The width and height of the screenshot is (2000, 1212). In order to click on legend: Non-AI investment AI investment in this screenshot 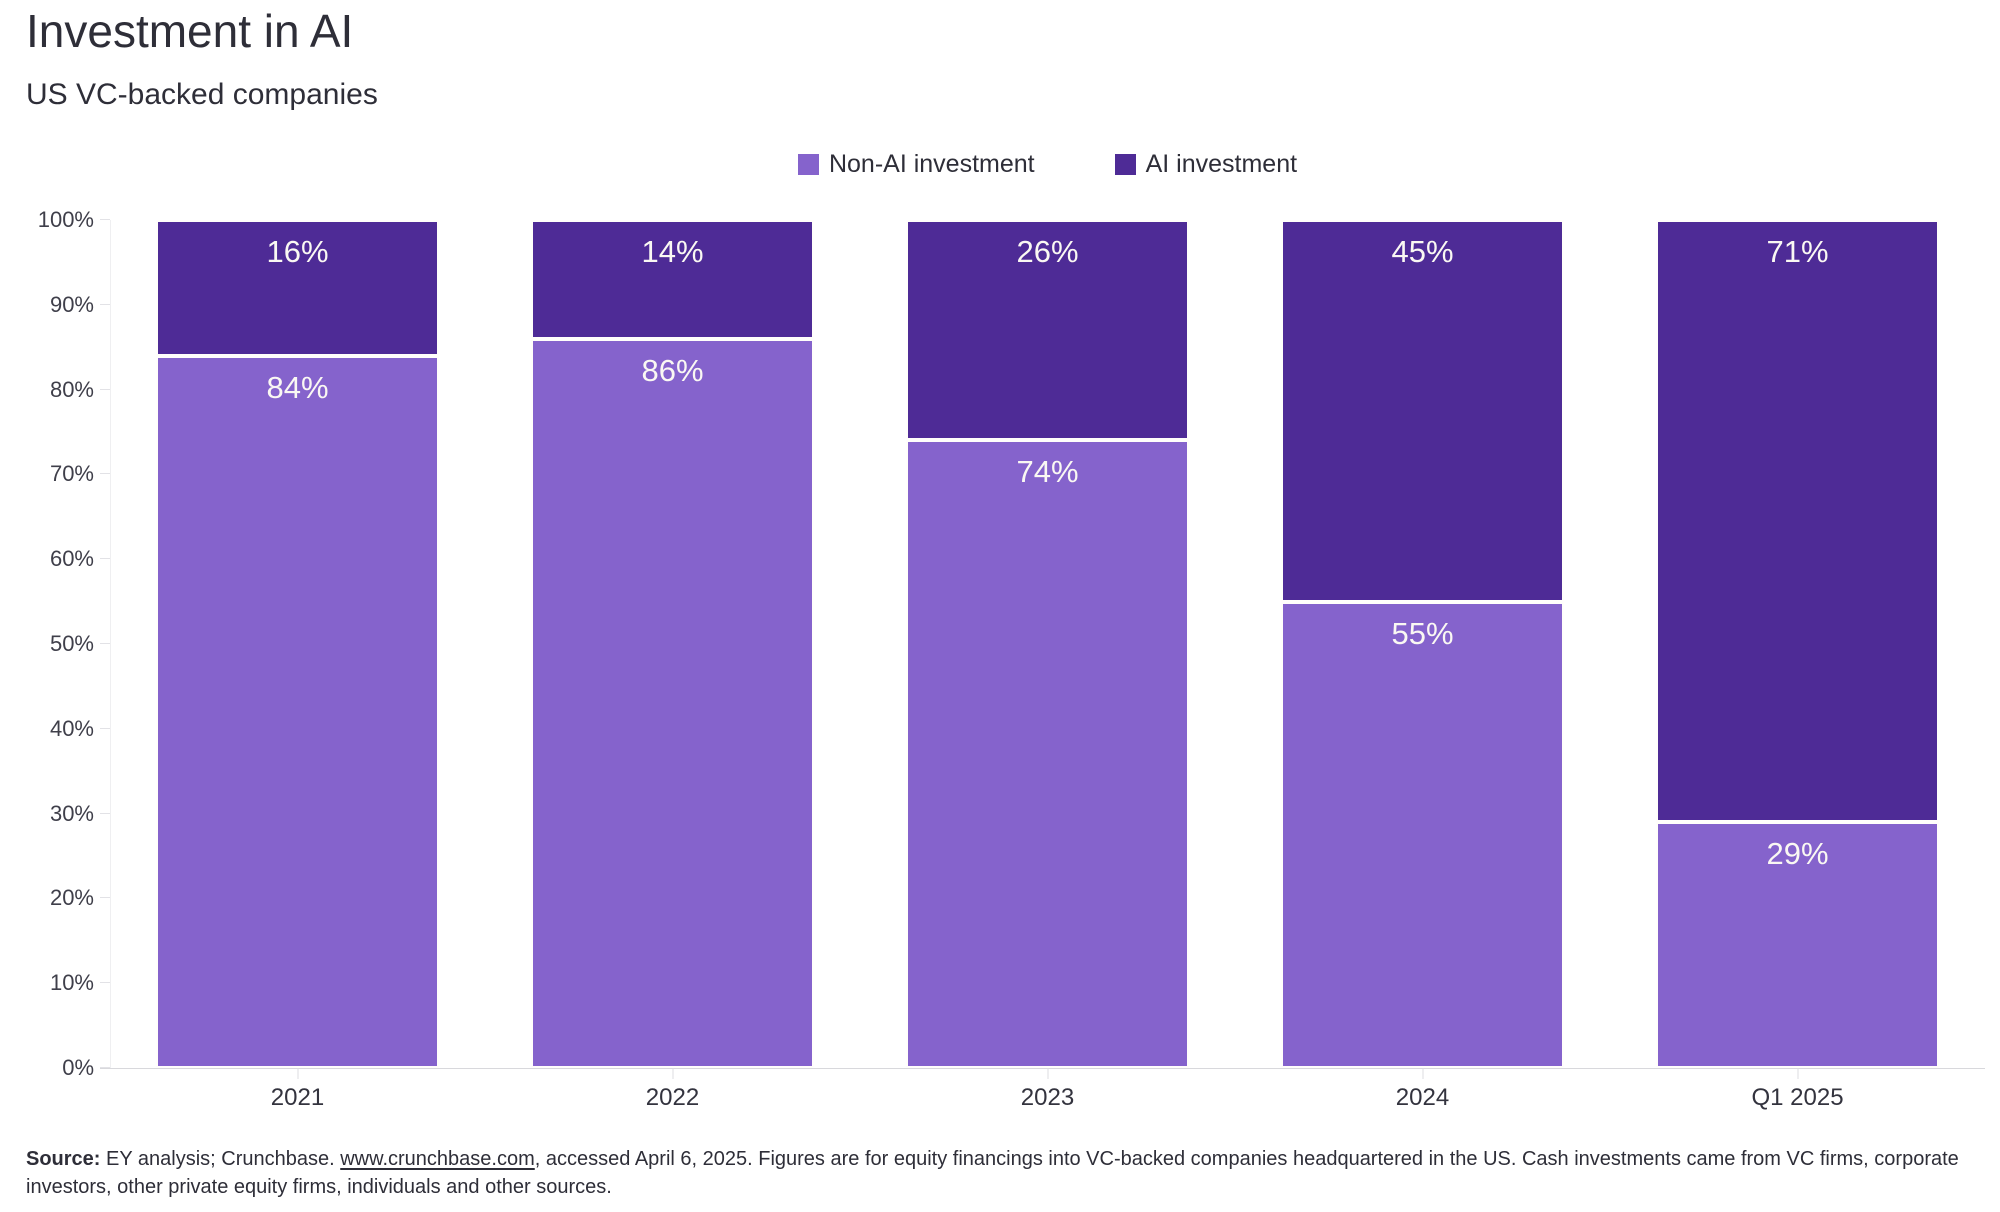, I will do `click(1047, 164)`.